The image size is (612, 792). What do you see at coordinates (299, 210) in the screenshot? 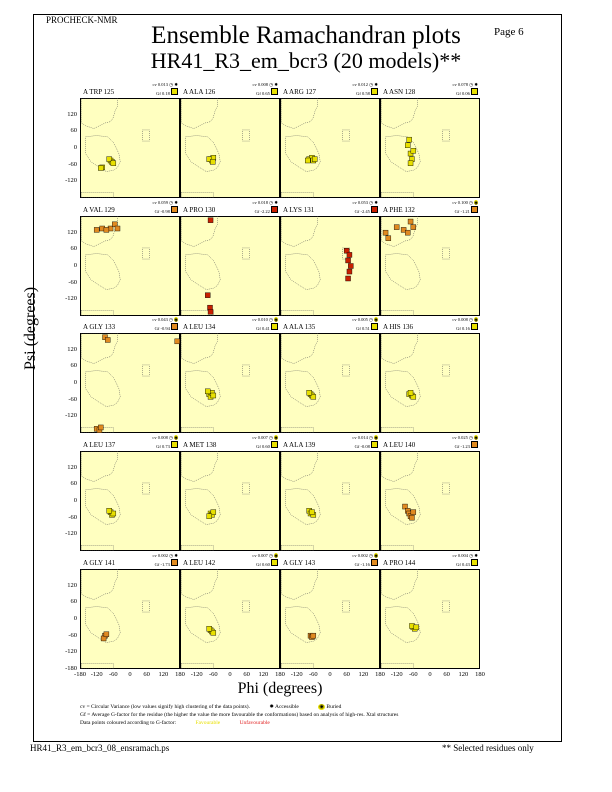
I see `residue-label: A LYS 131` at bounding box center [299, 210].